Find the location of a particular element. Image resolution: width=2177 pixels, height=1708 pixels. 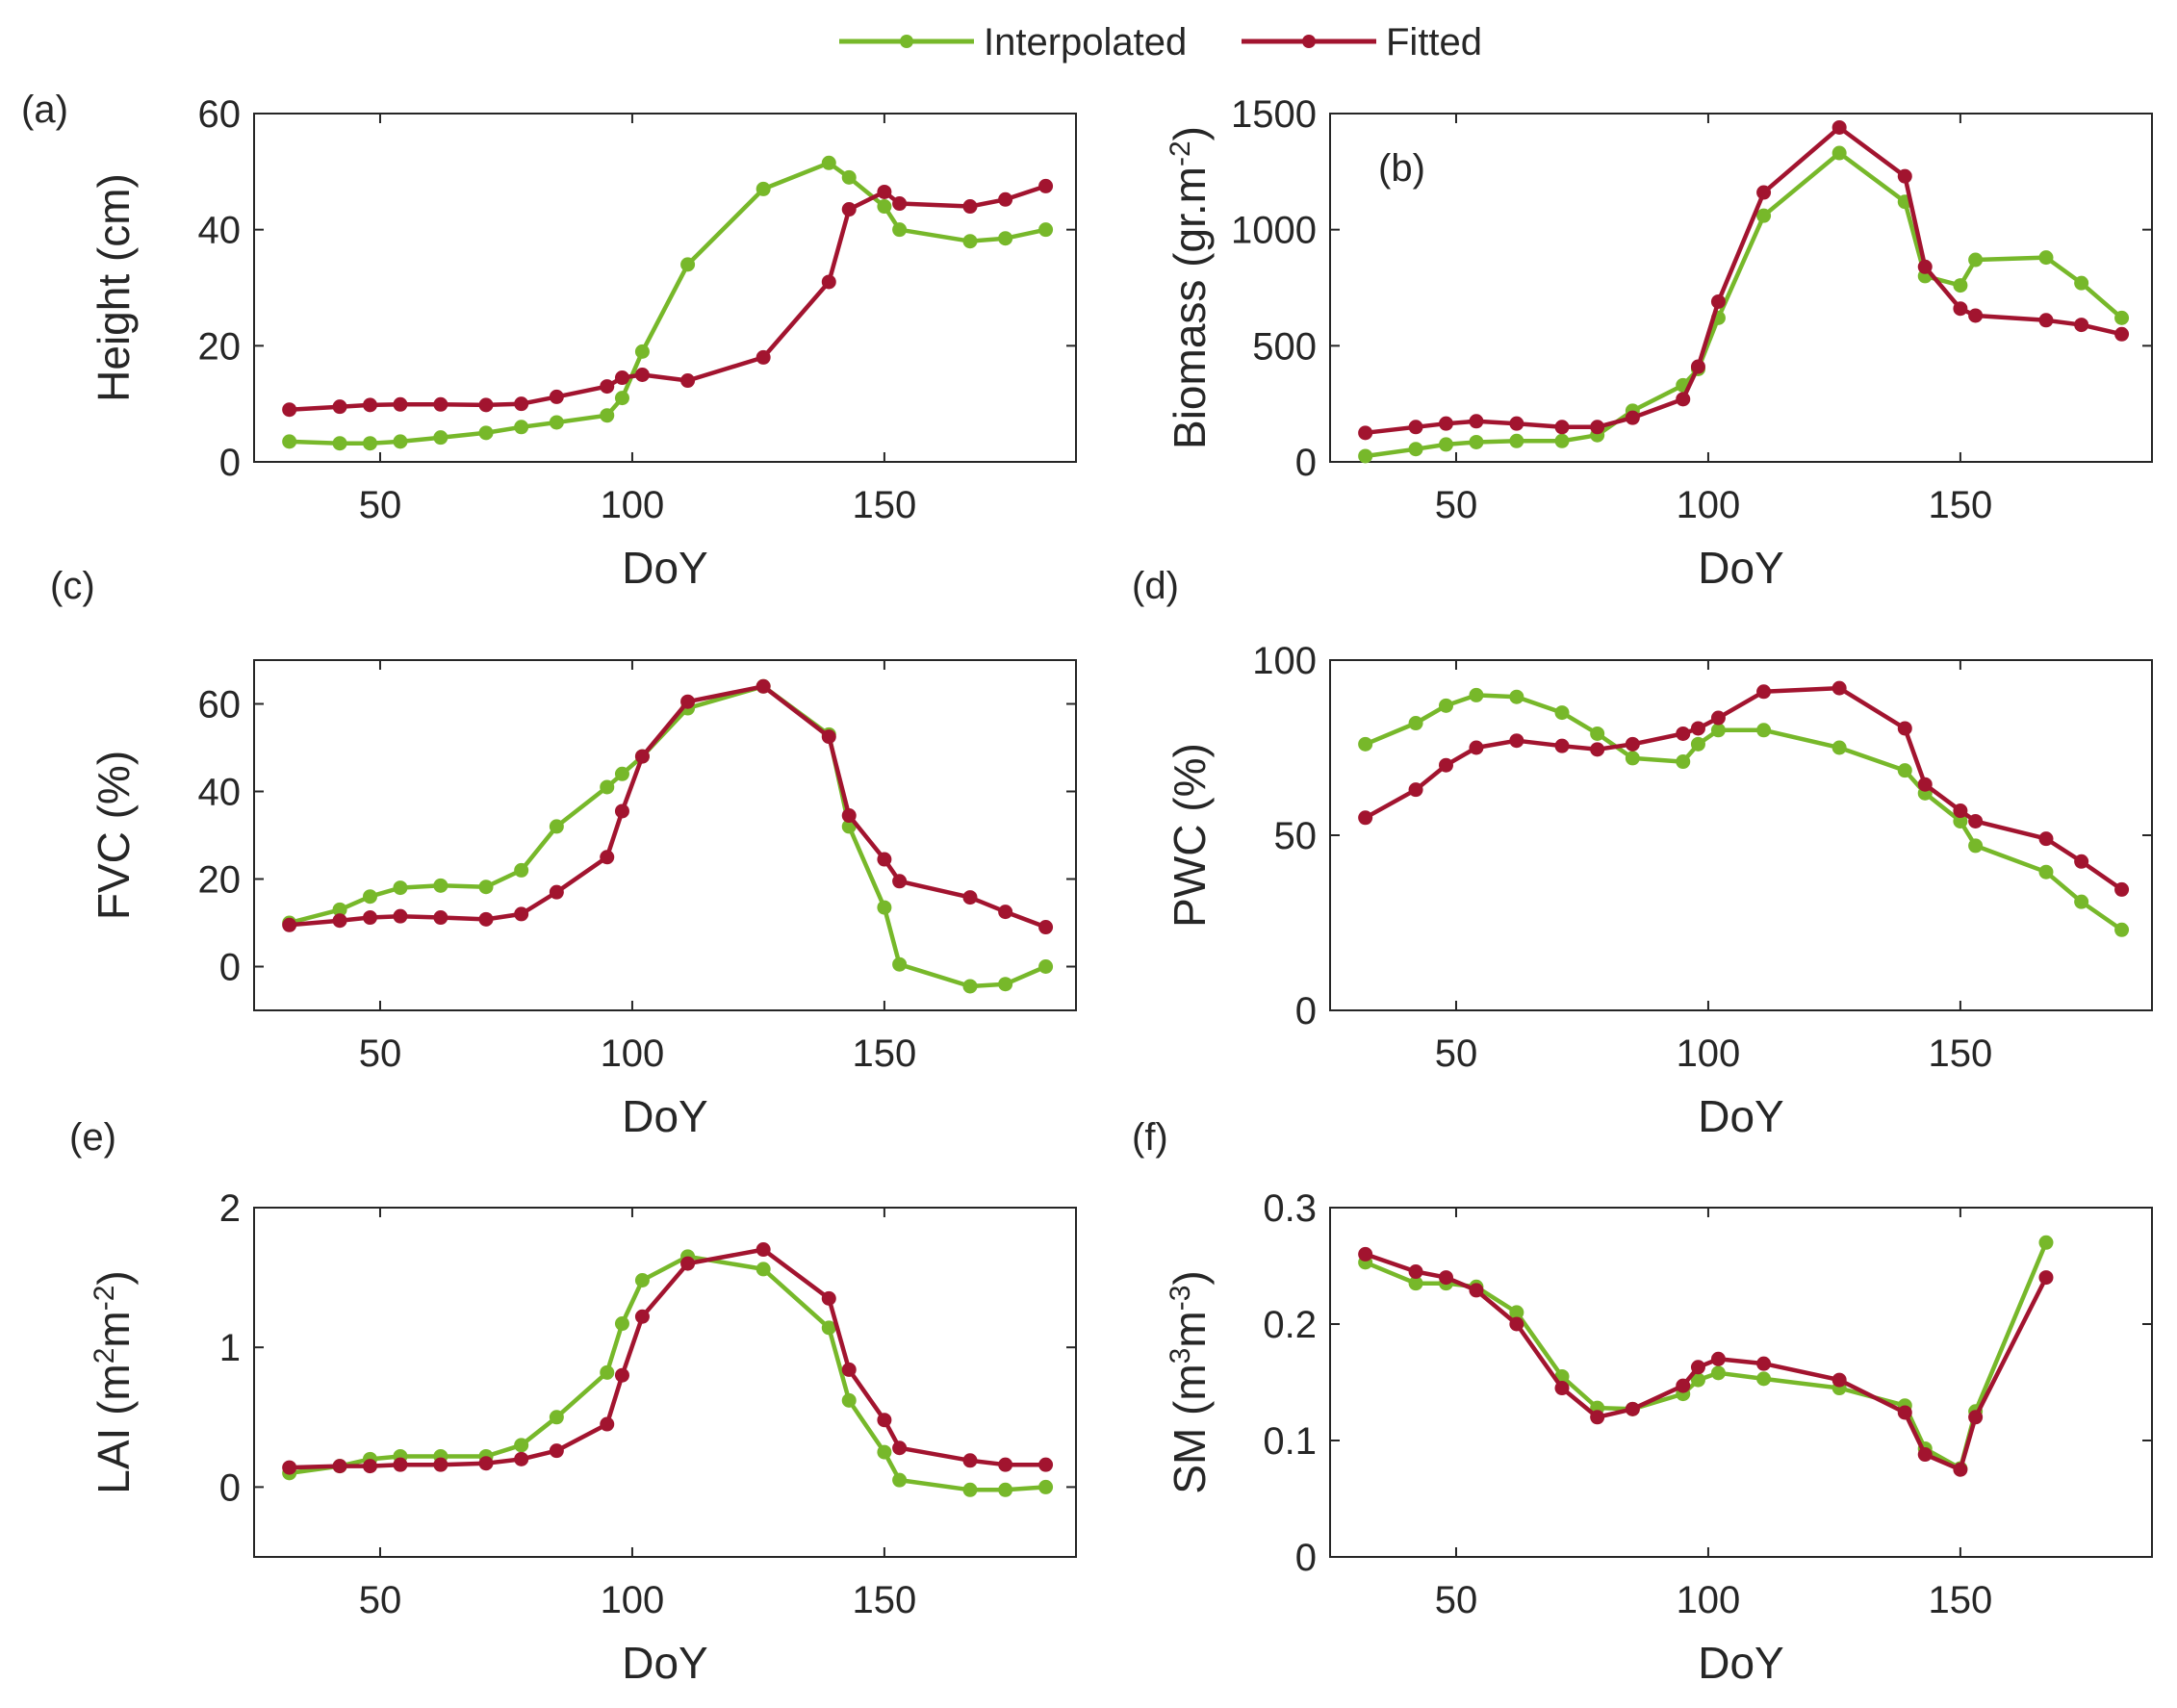

y-axis-title-end: ) is located at coordinates (1190, 1277).